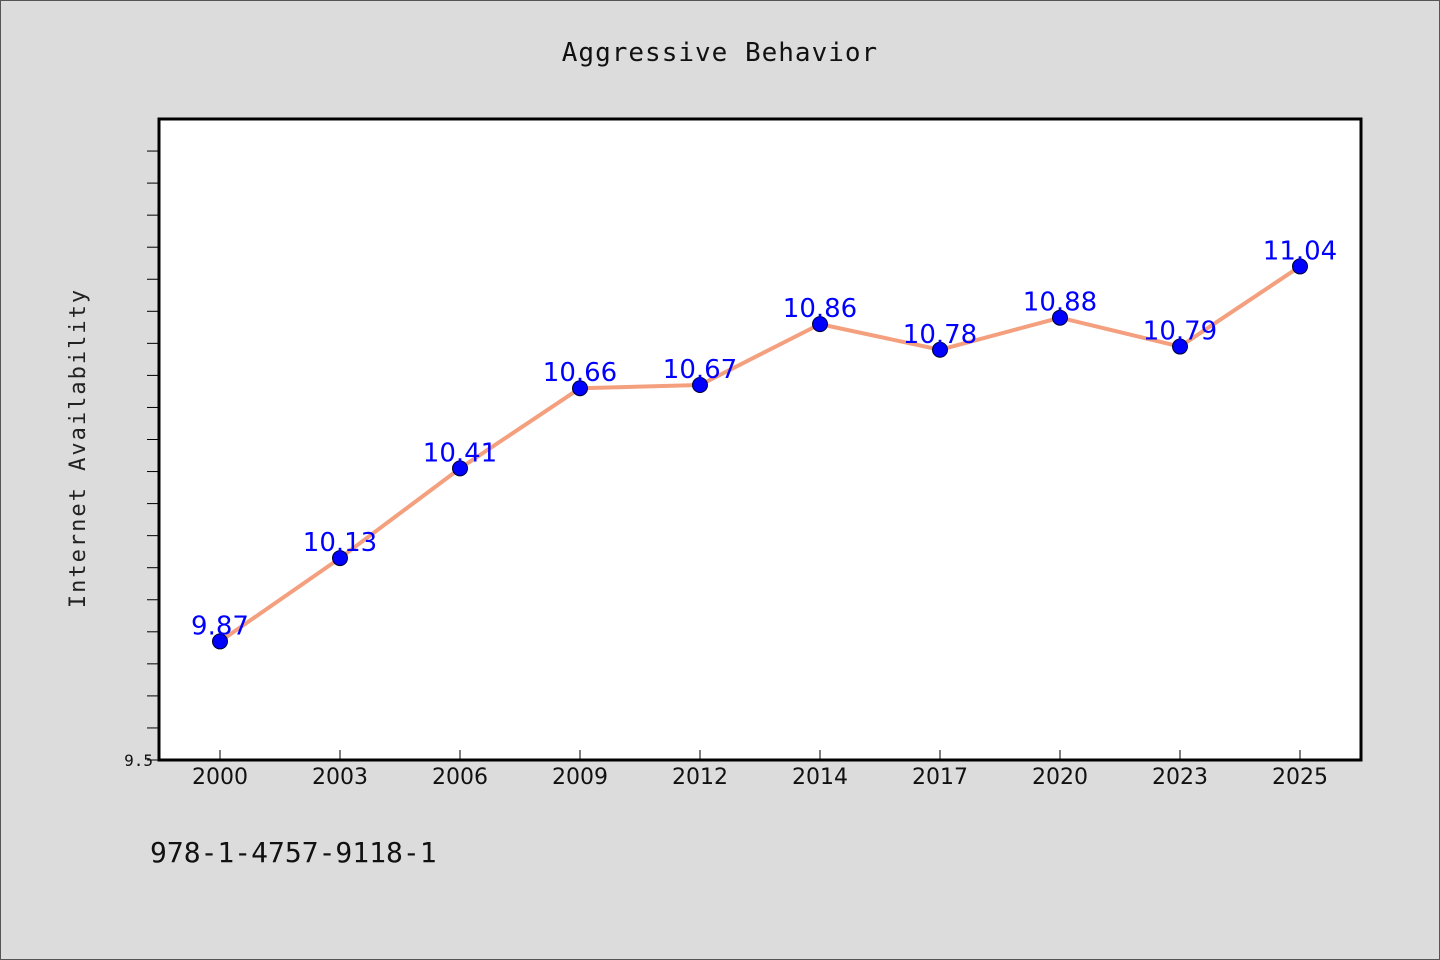  Describe the element at coordinates (700, 777) in the screenshot. I see `x-tick-label: 2012` at that location.